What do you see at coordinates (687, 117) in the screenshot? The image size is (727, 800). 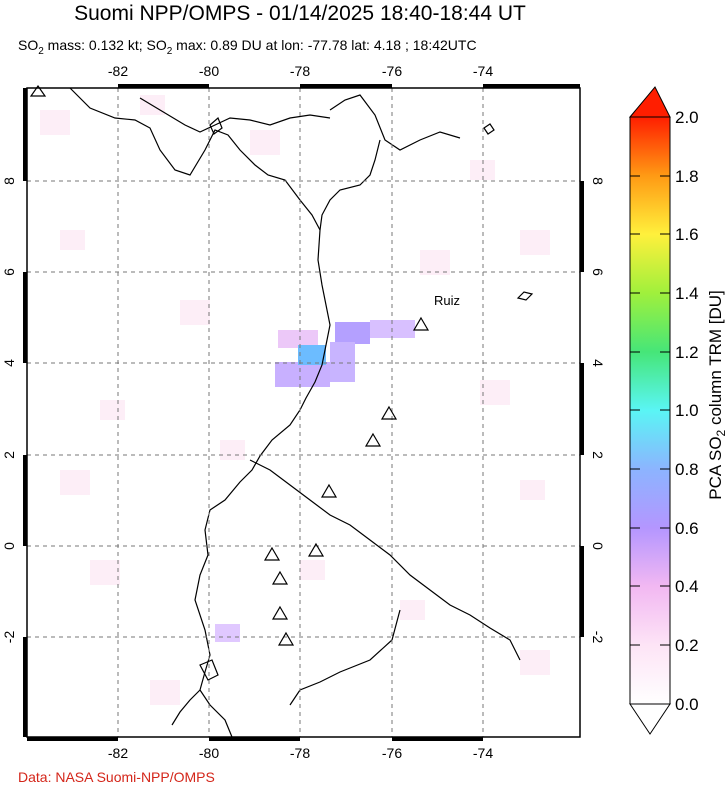 I see `svg-text: 2.0` at bounding box center [687, 117].